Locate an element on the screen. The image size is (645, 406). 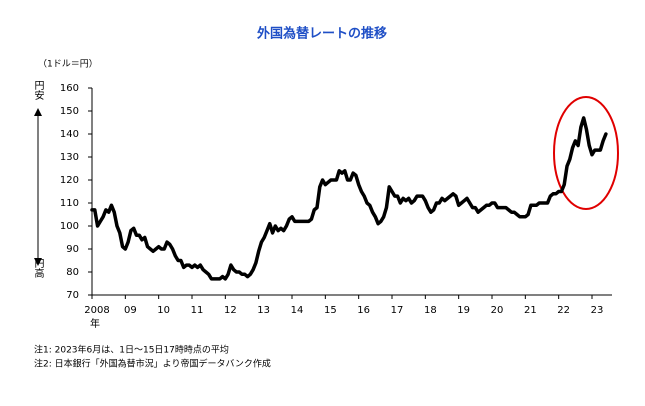
x-tick-label: 19 is located at coordinates (463, 310).